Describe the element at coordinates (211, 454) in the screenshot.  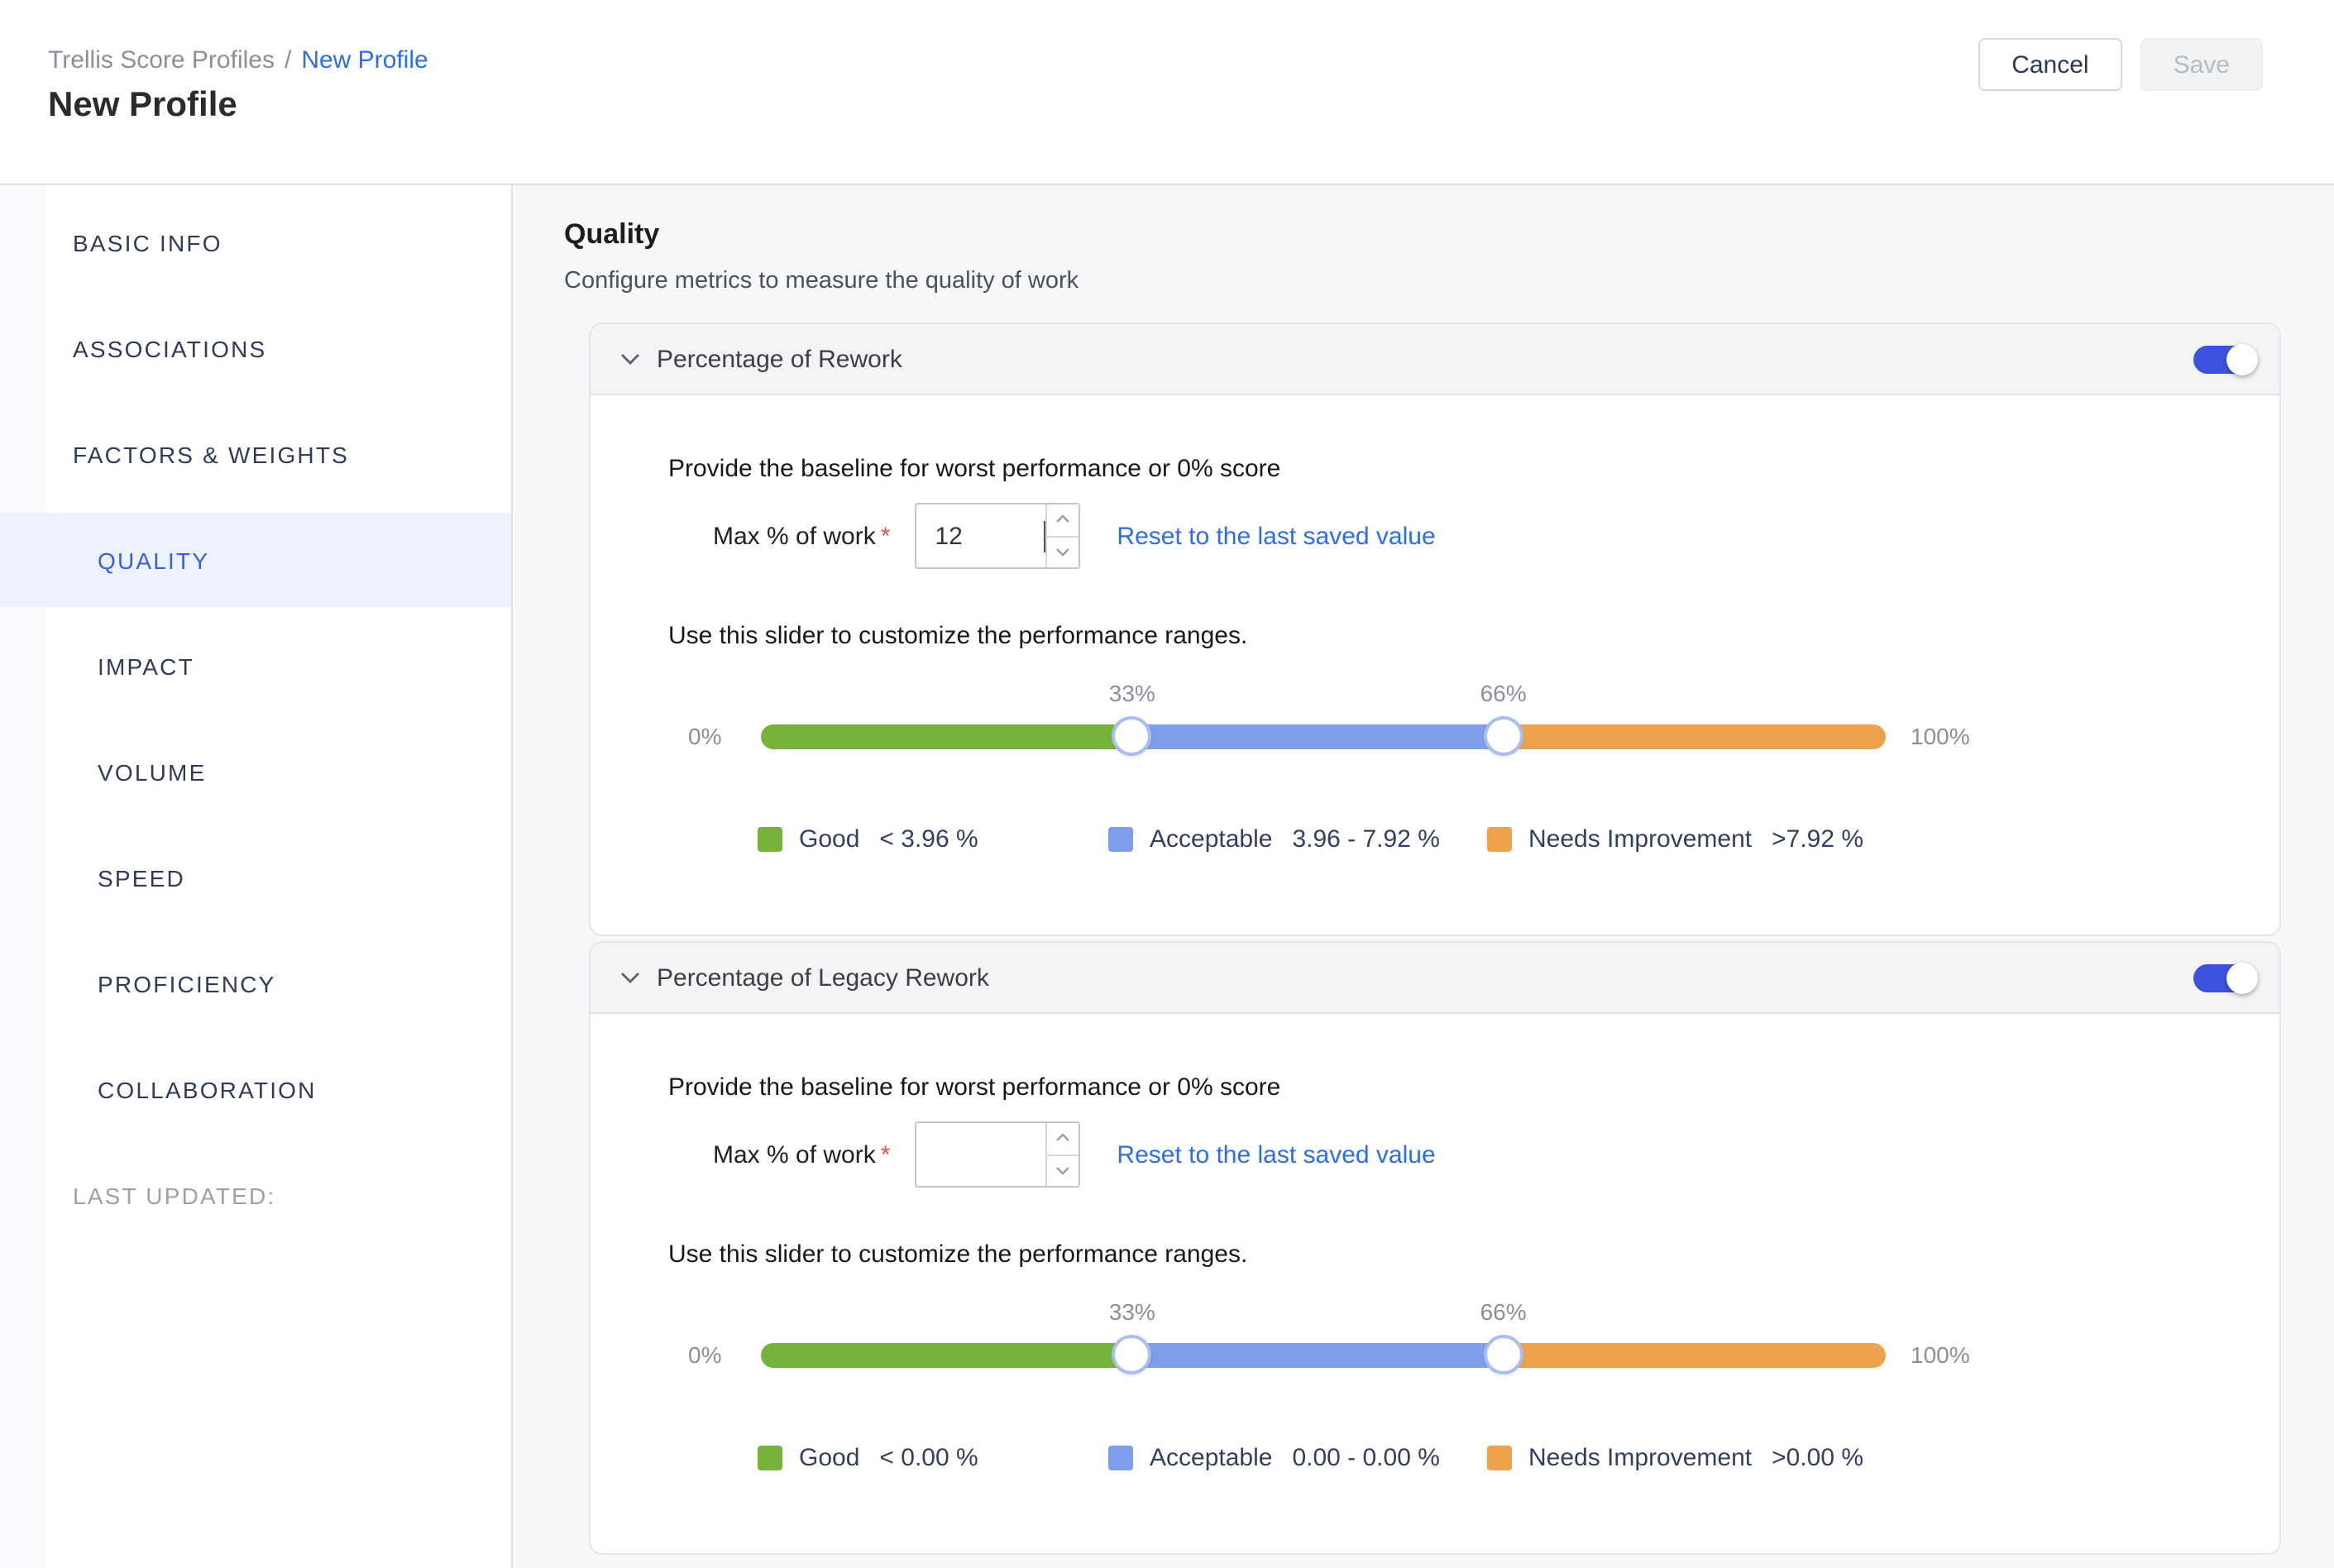
I see `sidebar-item-factors-weights: FACTORS & WEIGHTS` at that location.